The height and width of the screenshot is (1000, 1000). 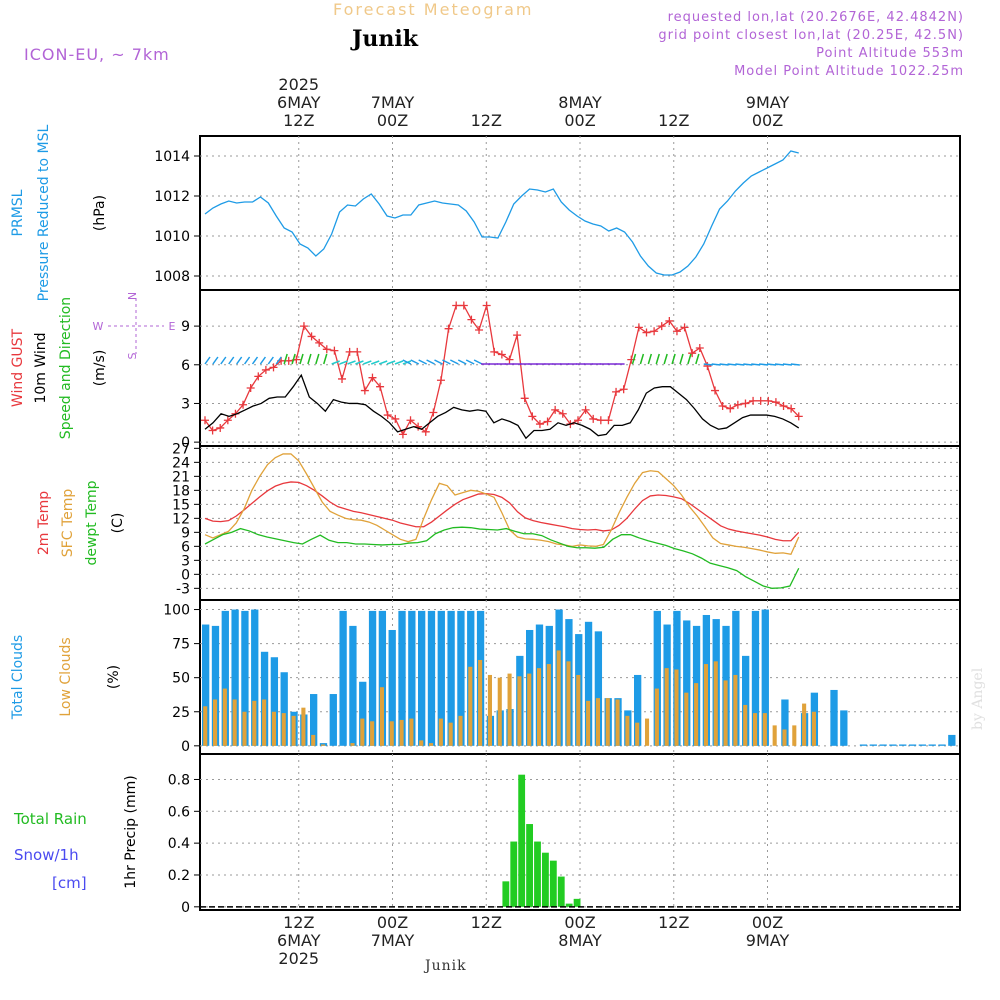 What do you see at coordinates (393, 940) in the screenshot?
I see `time-label-bottom: 7MAY` at bounding box center [393, 940].